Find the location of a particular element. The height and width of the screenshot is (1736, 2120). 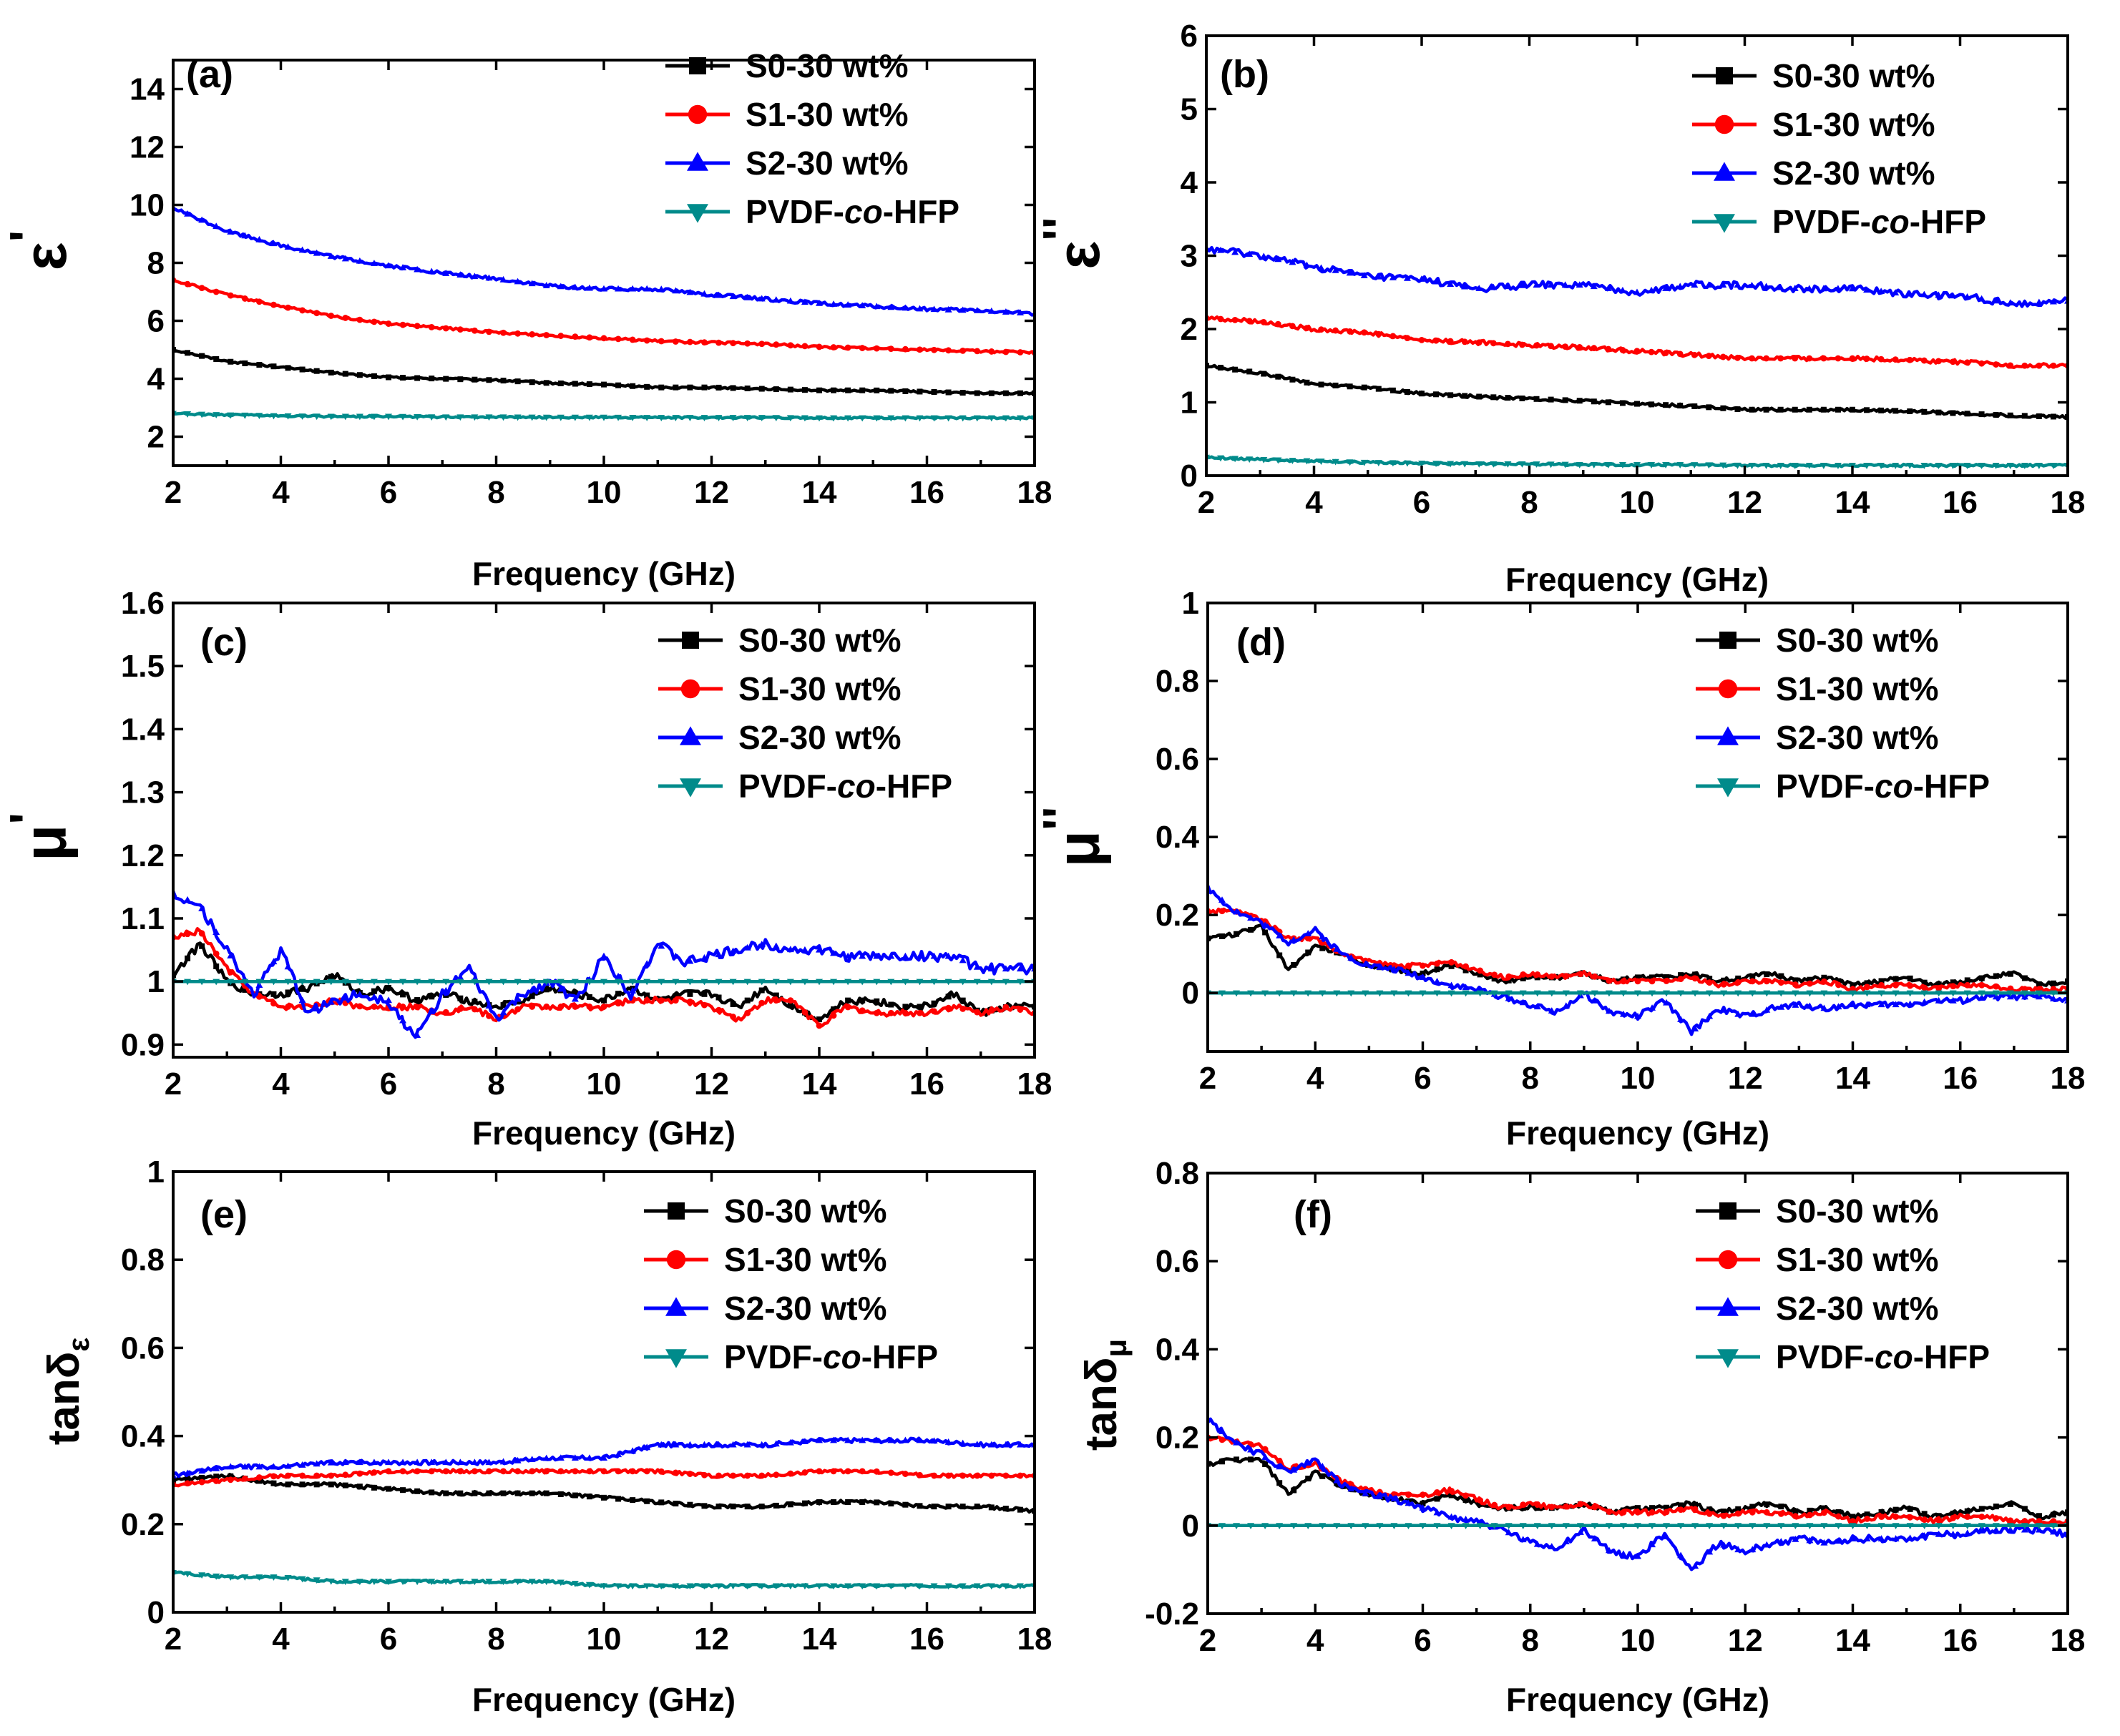

x-tick-label: 6 is located at coordinates (1421, 502).